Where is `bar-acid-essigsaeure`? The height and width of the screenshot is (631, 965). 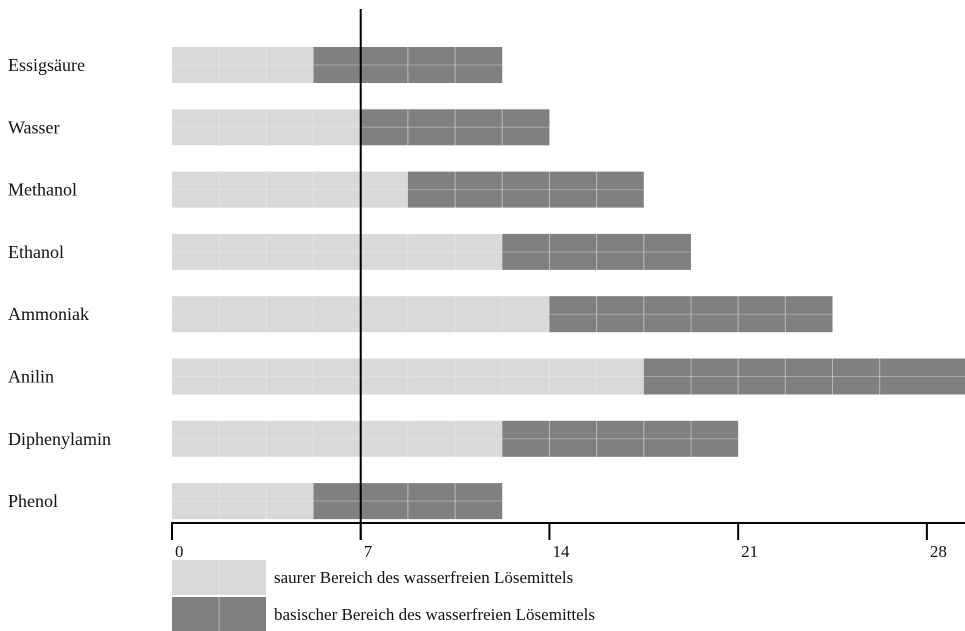 bar-acid-essigsaeure is located at coordinates (243, 65).